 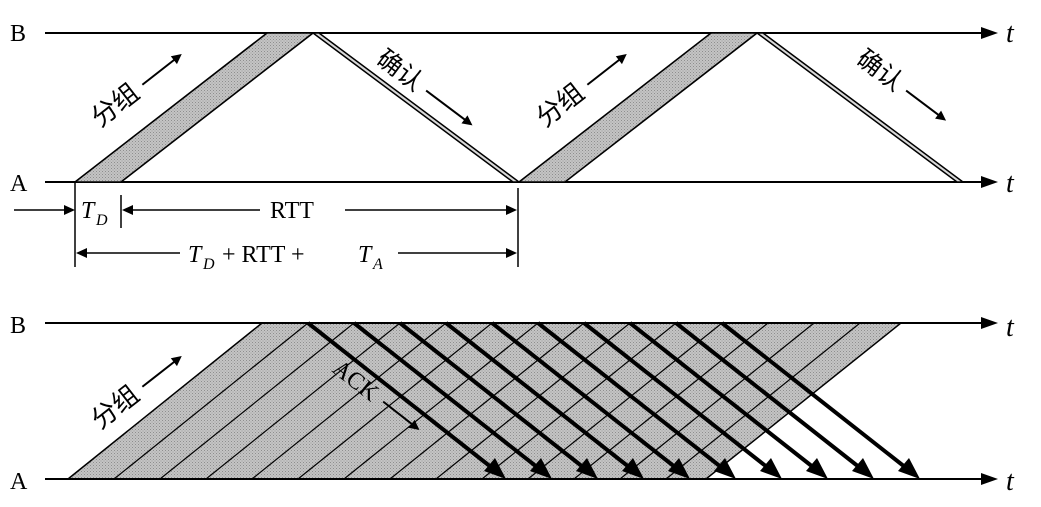 I want to click on packet-label-2-text: 分组, so click(x=560, y=105).